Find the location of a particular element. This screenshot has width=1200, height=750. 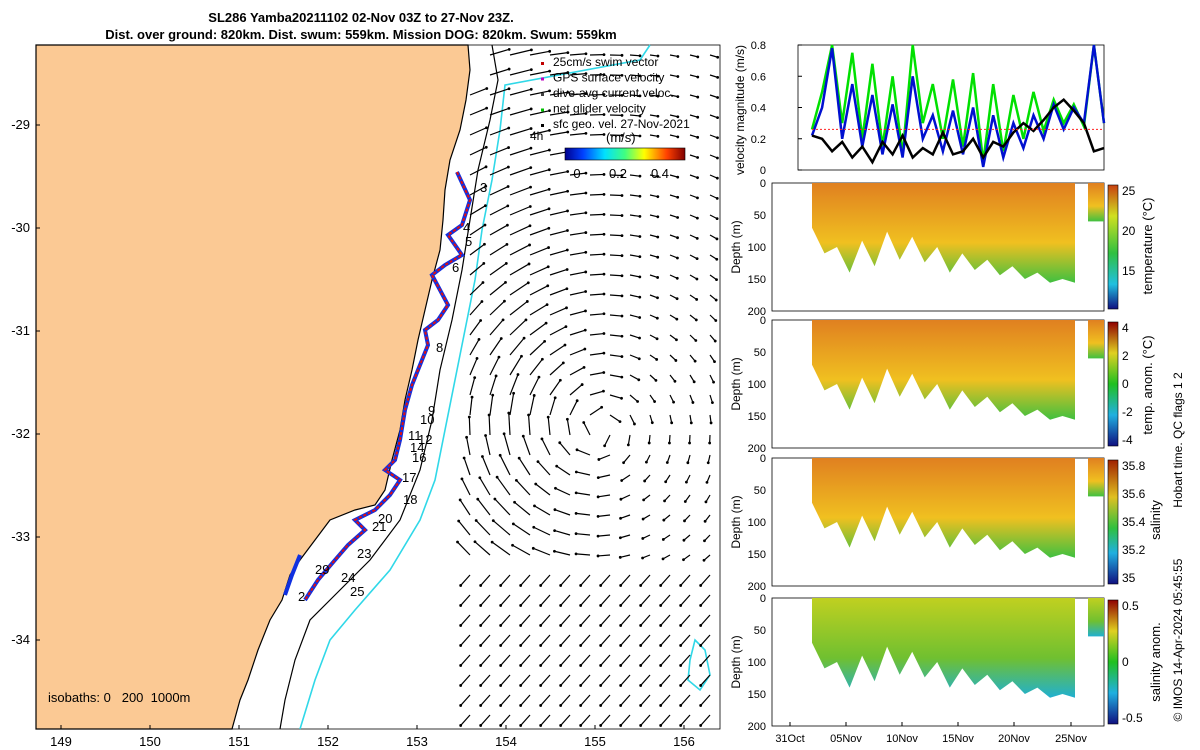

map-x-tick-label: 149 is located at coordinates (61, 741).